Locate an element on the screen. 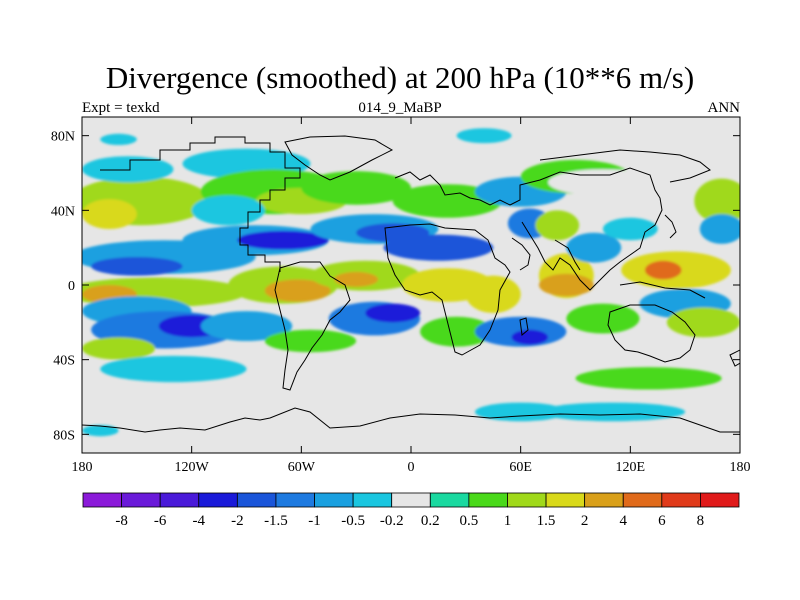  x-tick-label: 120E is located at coordinates (631, 467).